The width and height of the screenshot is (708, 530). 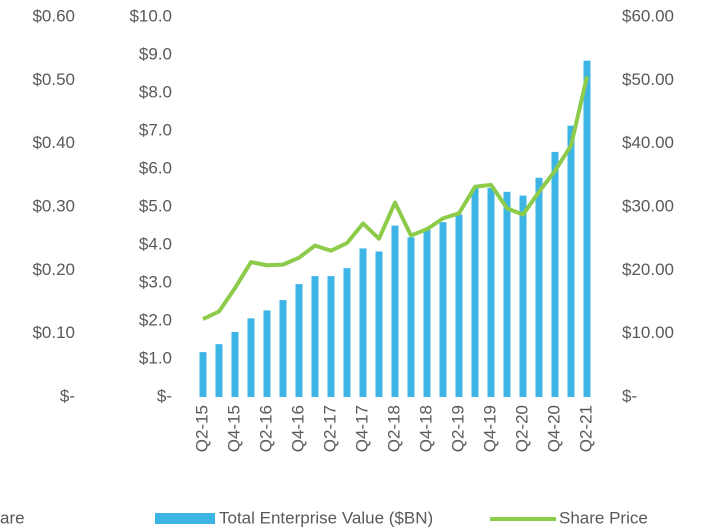 What do you see at coordinates (489, 428) in the screenshot?
I see `x-tick-label: Q4-19` at bounding box center [489, 428].